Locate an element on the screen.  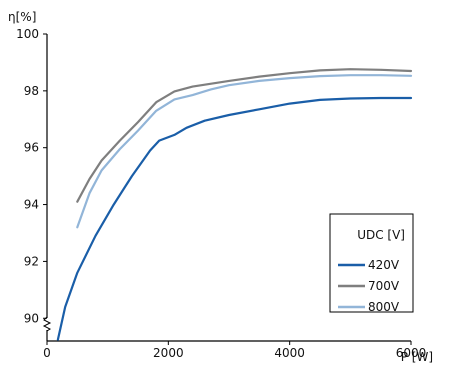
y-tick-label: 100 is located at coordinates (27, 34).